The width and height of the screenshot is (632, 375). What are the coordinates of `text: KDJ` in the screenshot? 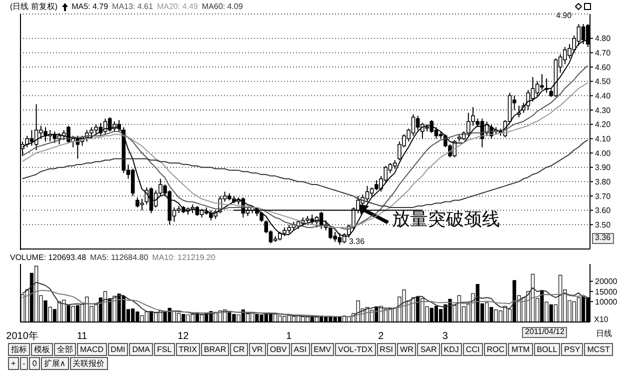 It's located at (451, 349).